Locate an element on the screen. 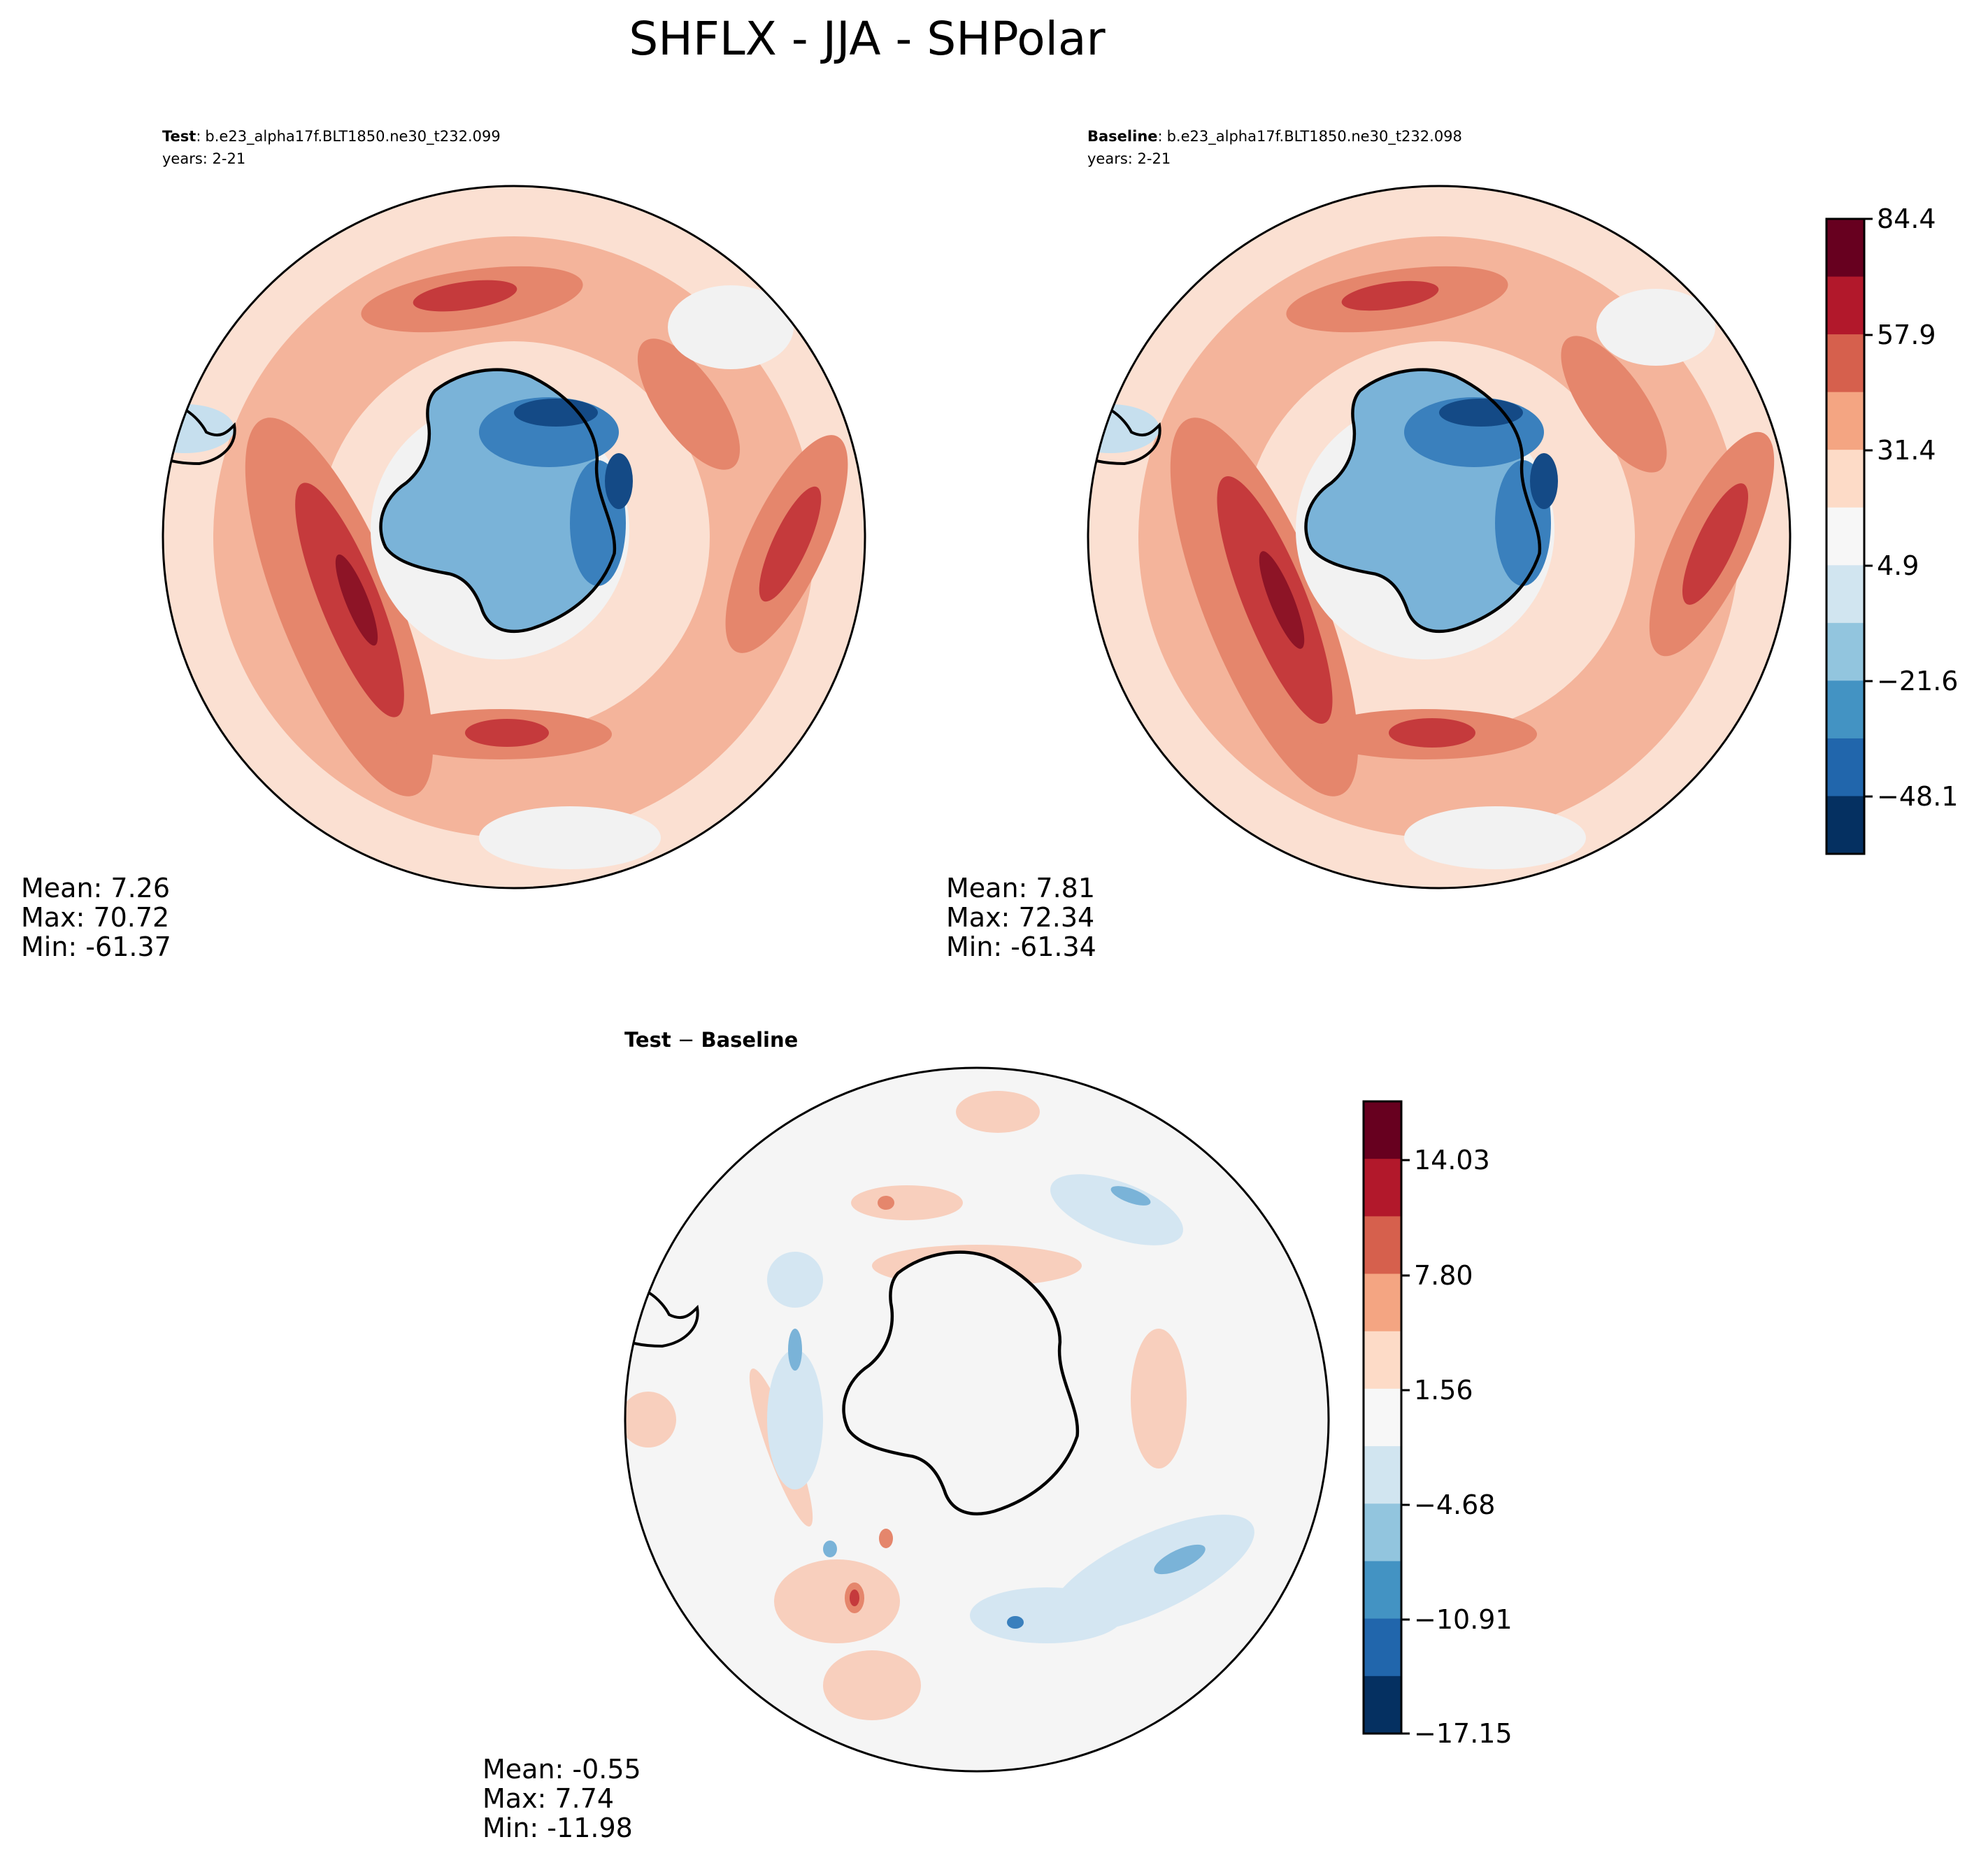  map-field-baseline is located at coordinates (1439, 537).